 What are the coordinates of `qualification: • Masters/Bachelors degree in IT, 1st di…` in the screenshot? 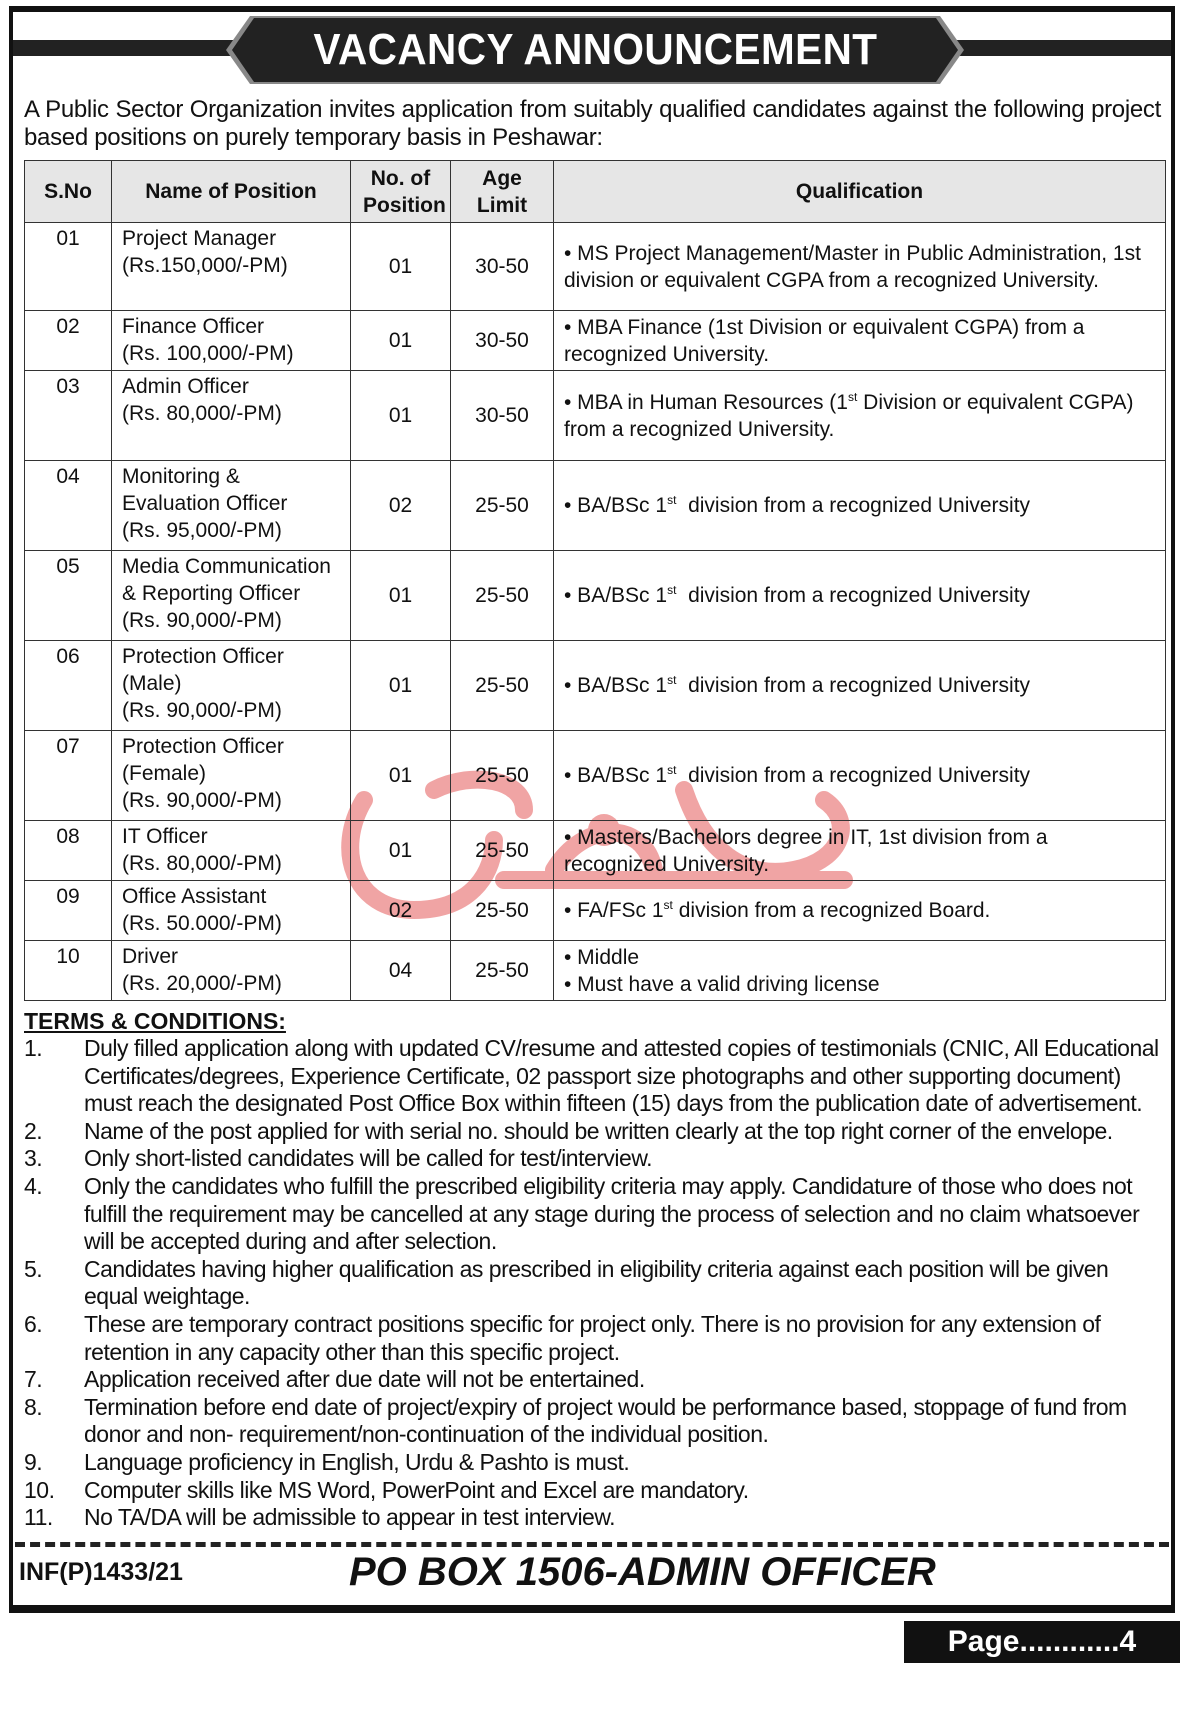 It's located at (859, 850).